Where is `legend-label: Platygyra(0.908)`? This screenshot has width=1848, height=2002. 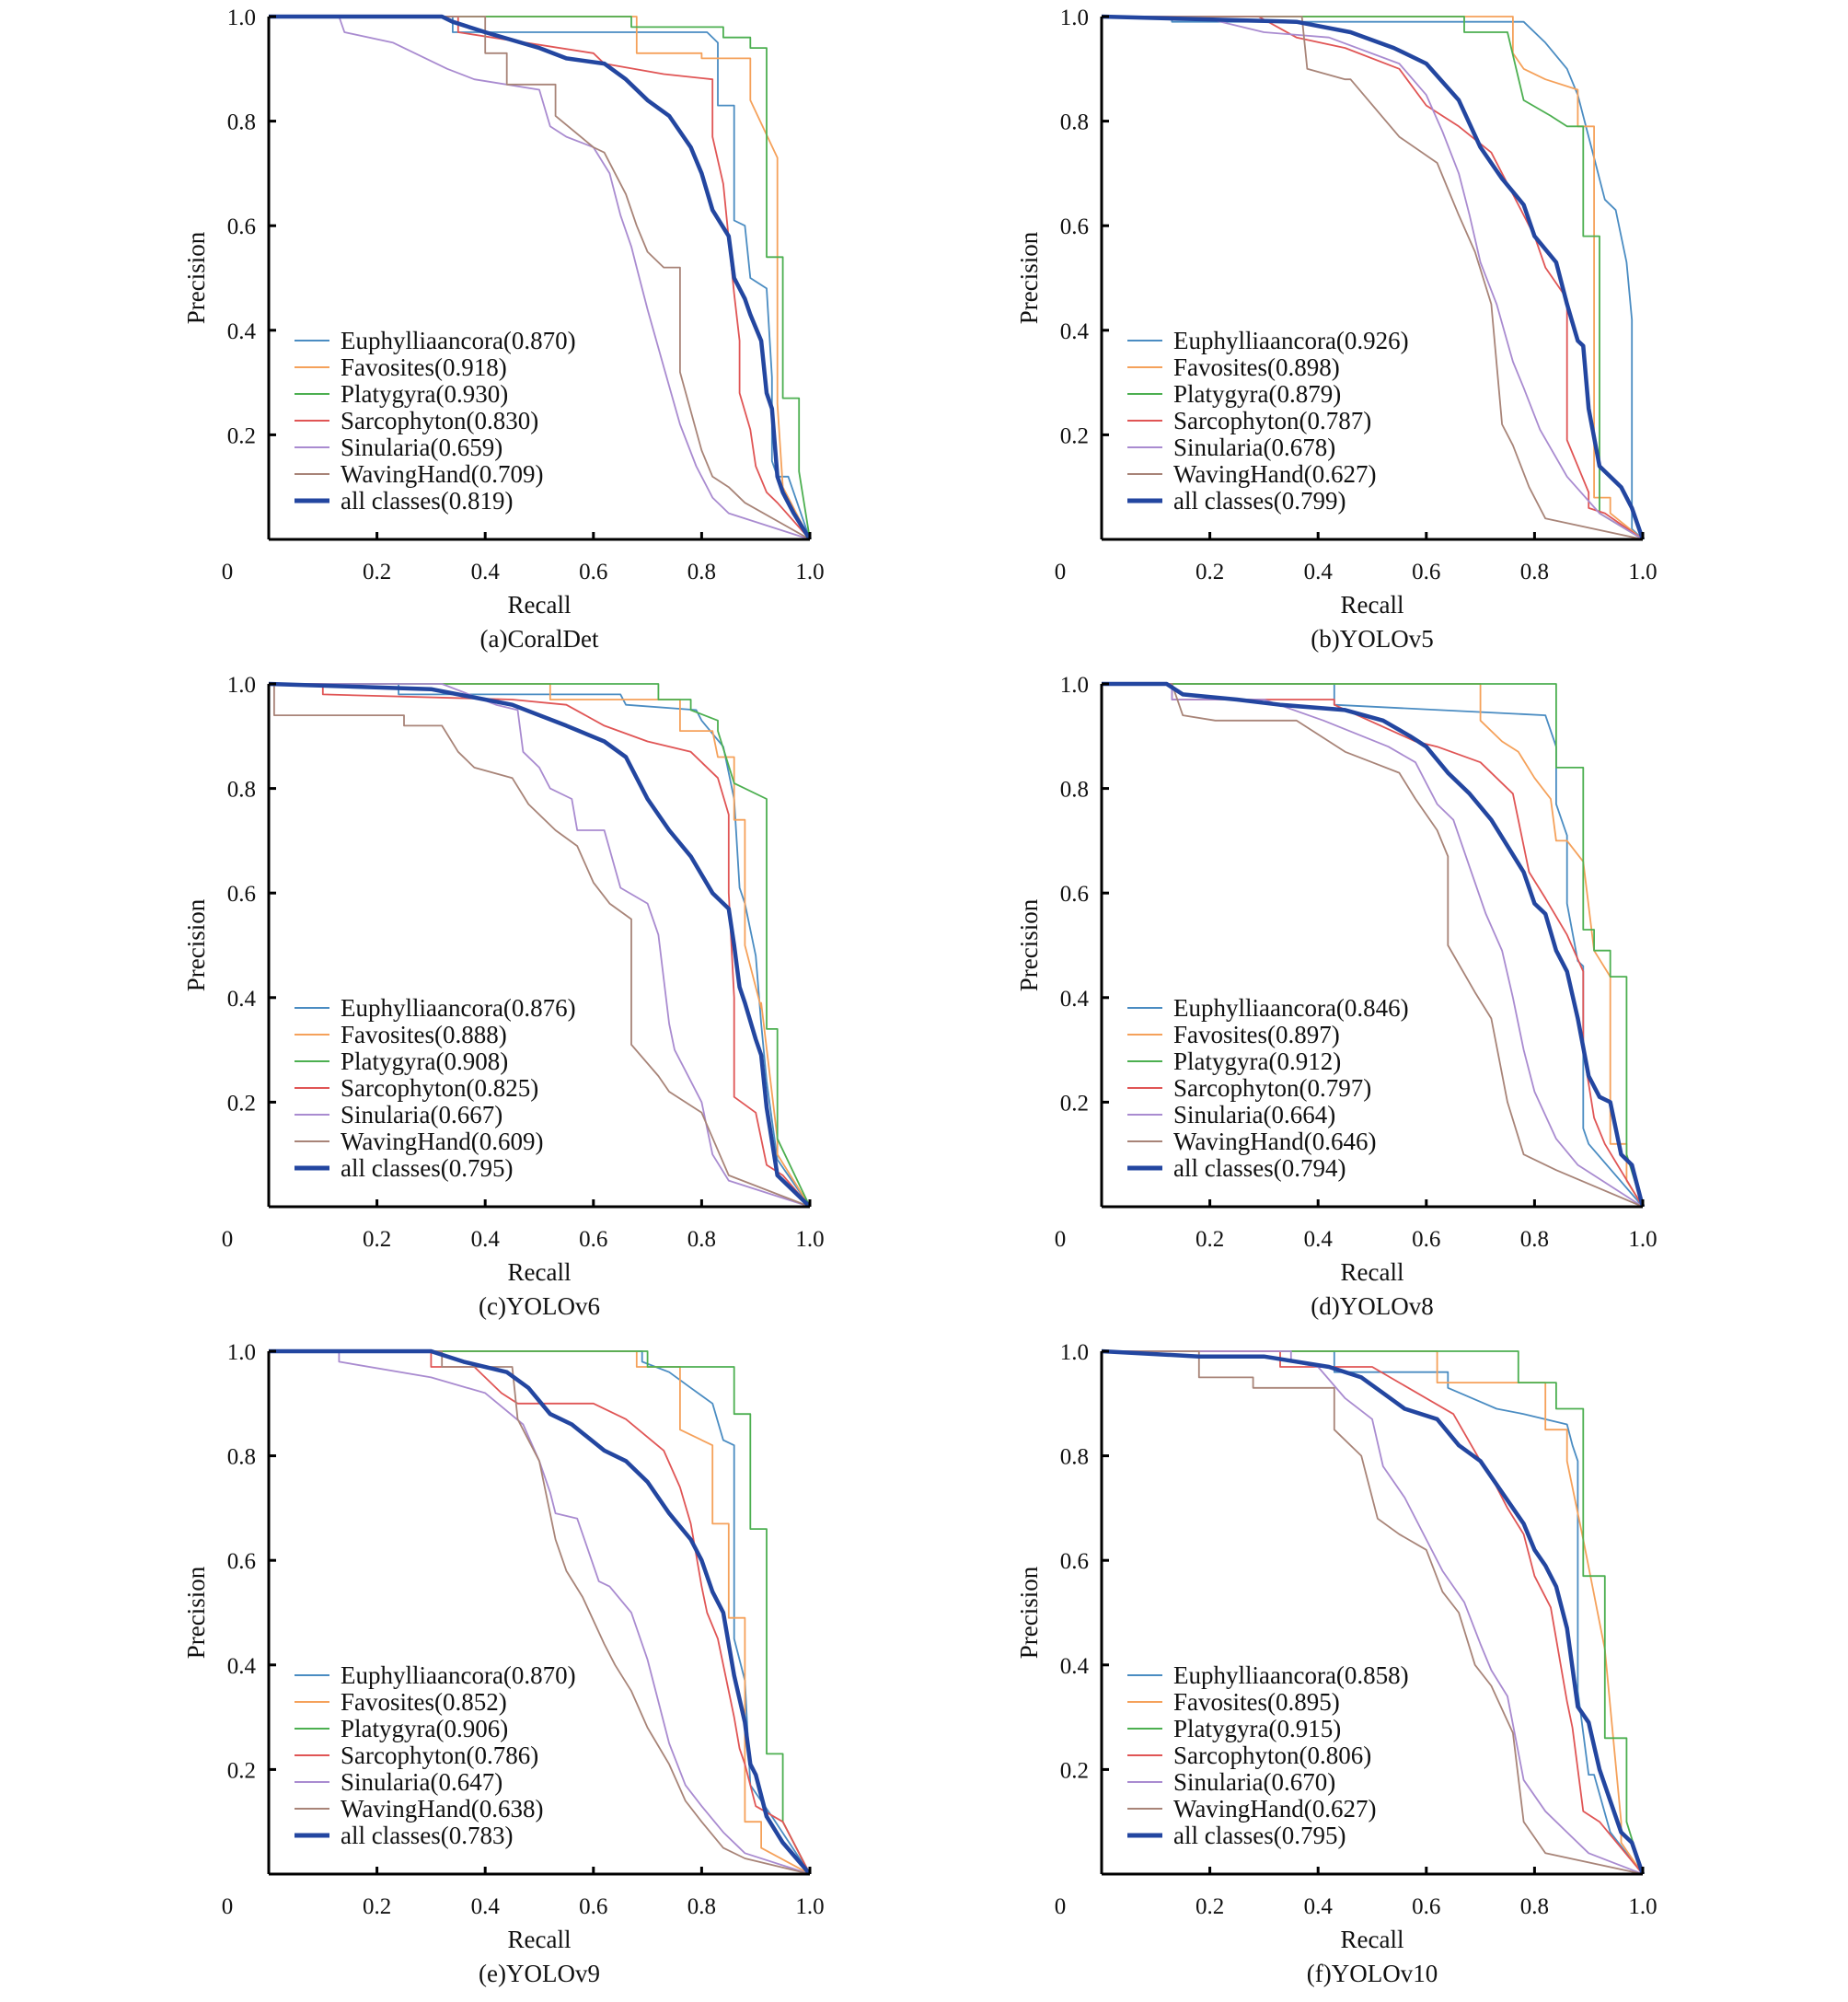
legend-label: Platygyra(0.908) is located at coordinates (424, 1061).